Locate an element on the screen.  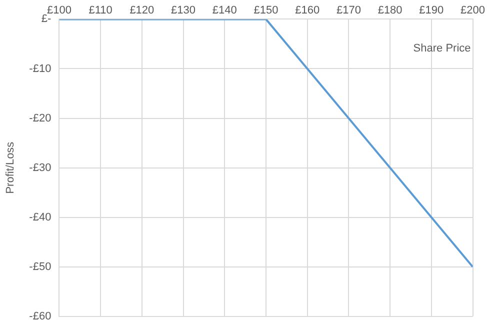
x-tick-label: £170 is located at coordinates (348, 10).